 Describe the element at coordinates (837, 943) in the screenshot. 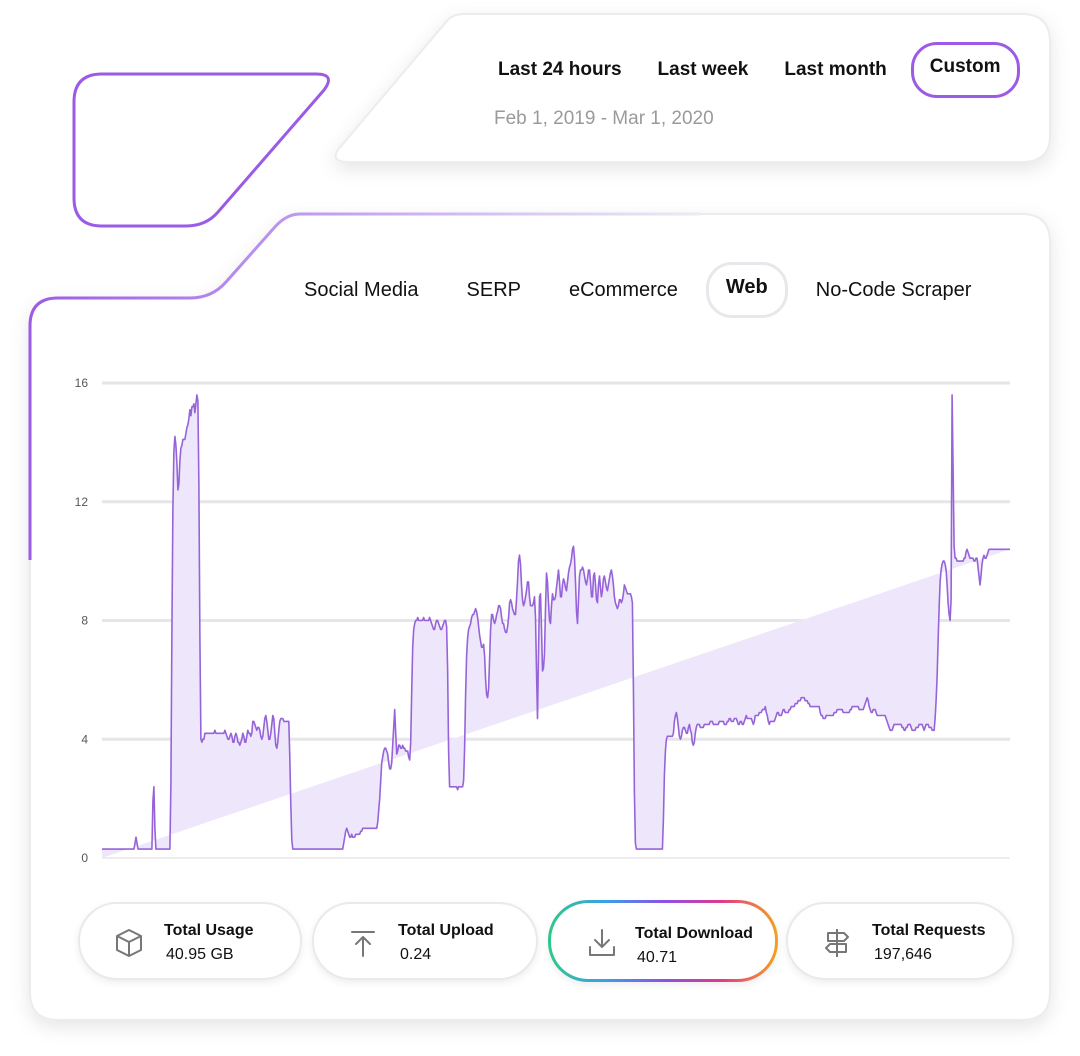

I see `signpost-icon` at that location.